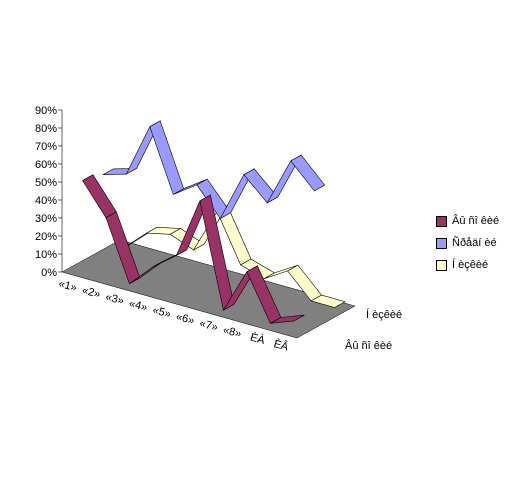 Image resolution: width=519 pixels, height=492 pixels. What do you see at coordinates (138, 306) in the screenshot?
I see `x-tick-label: «4»` at bounding box center [138, 306].